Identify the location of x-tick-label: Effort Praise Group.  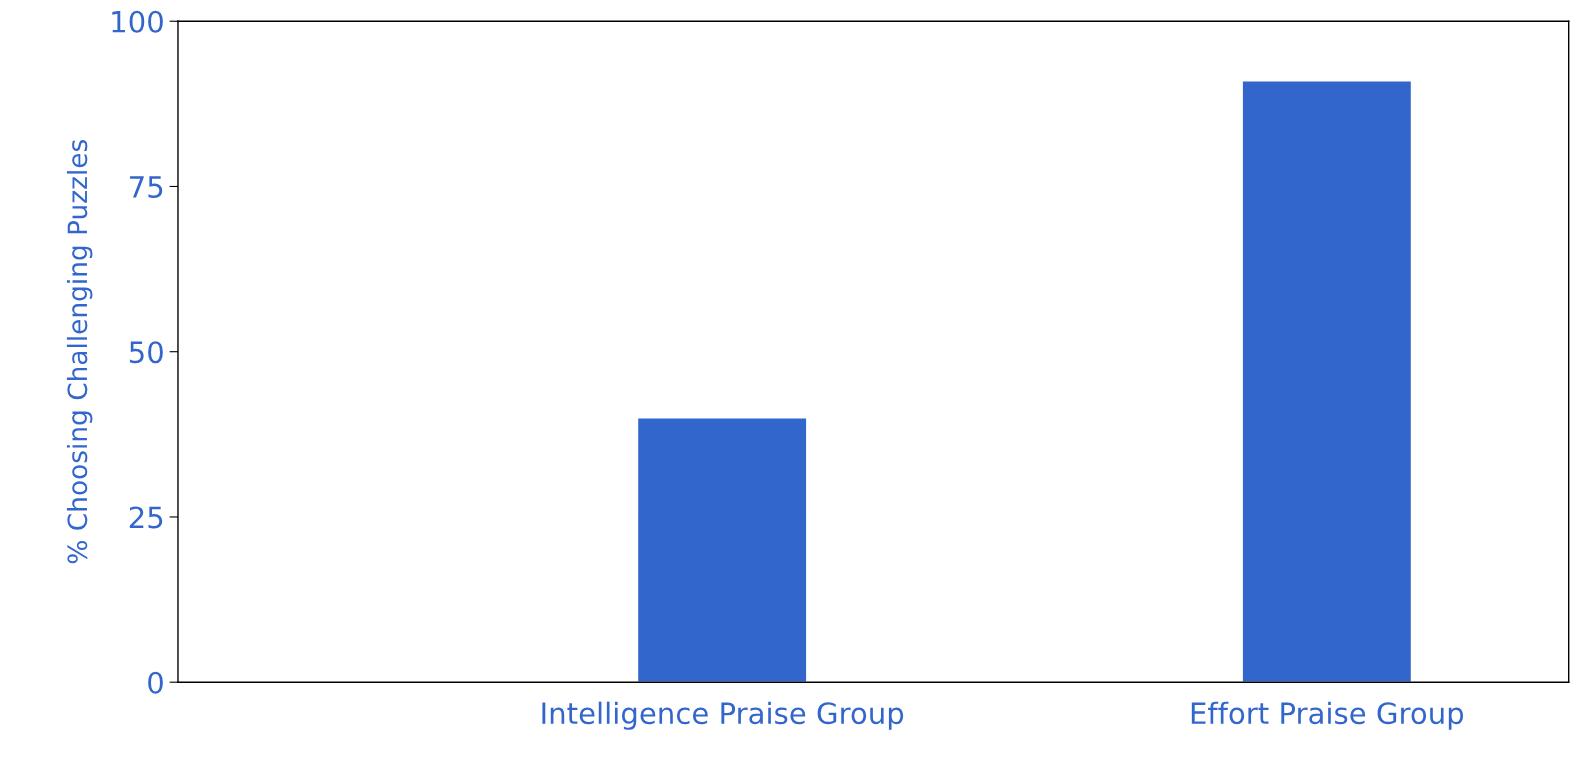
(1327, 715).